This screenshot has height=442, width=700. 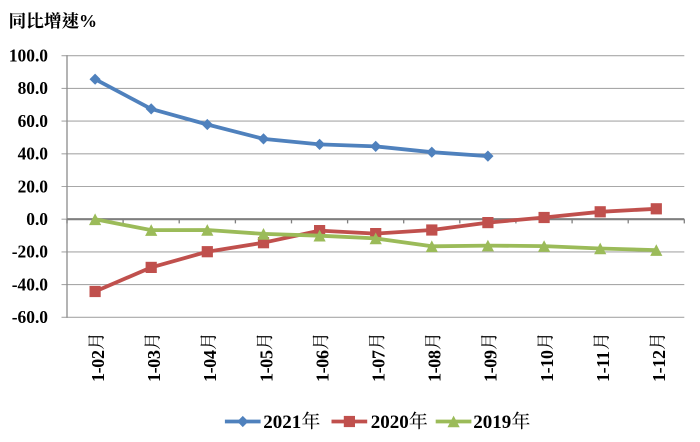 I want to click on svg-text: 2019, so click(x=492, y=422).